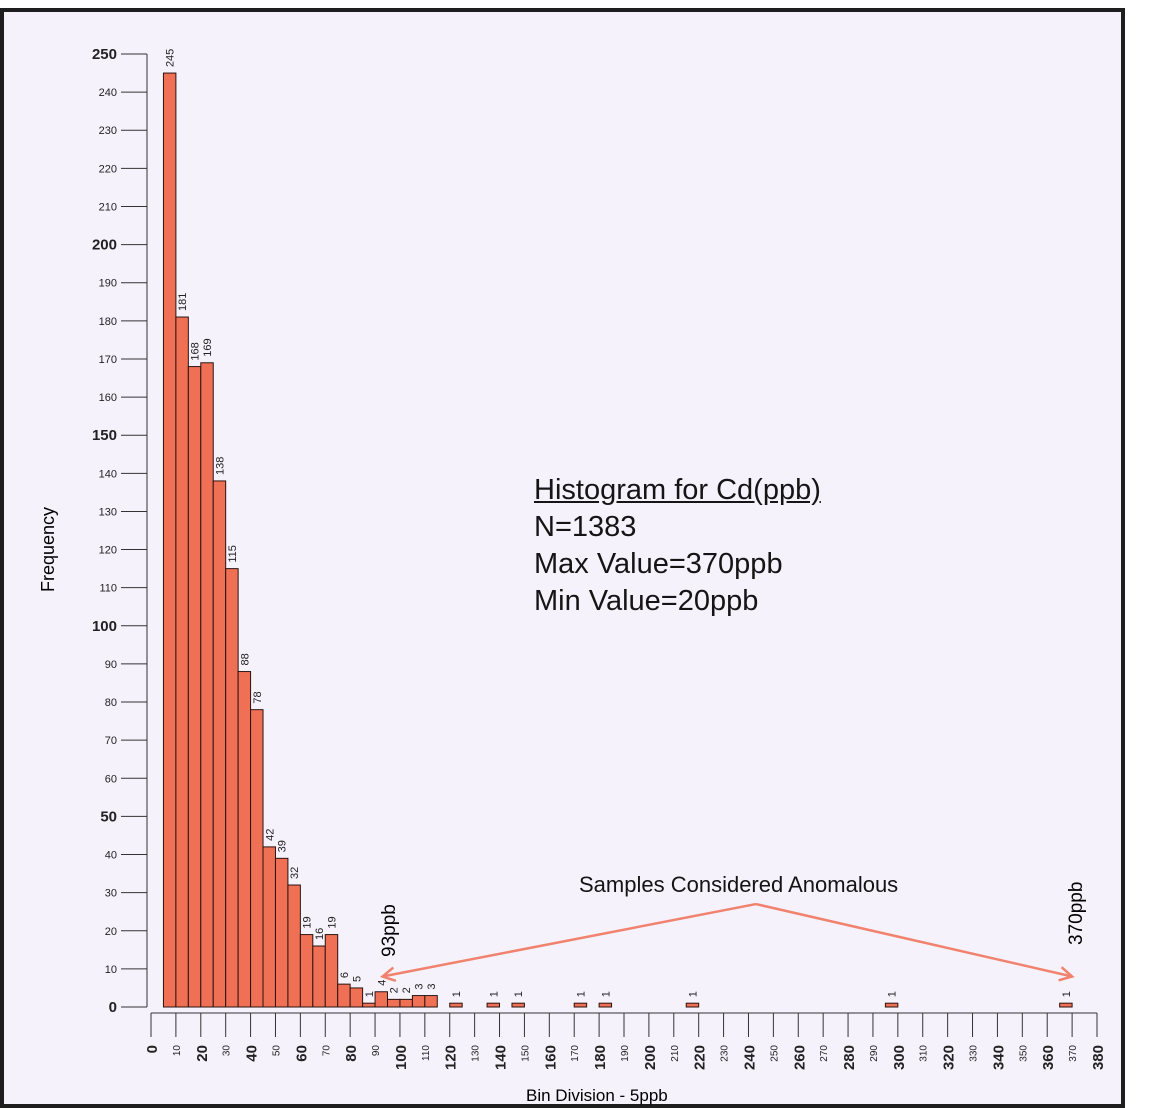 The image size is (1169, 1108). I want to click on anomaly-label: Samples Considered Anomalous, so click(739, 884).